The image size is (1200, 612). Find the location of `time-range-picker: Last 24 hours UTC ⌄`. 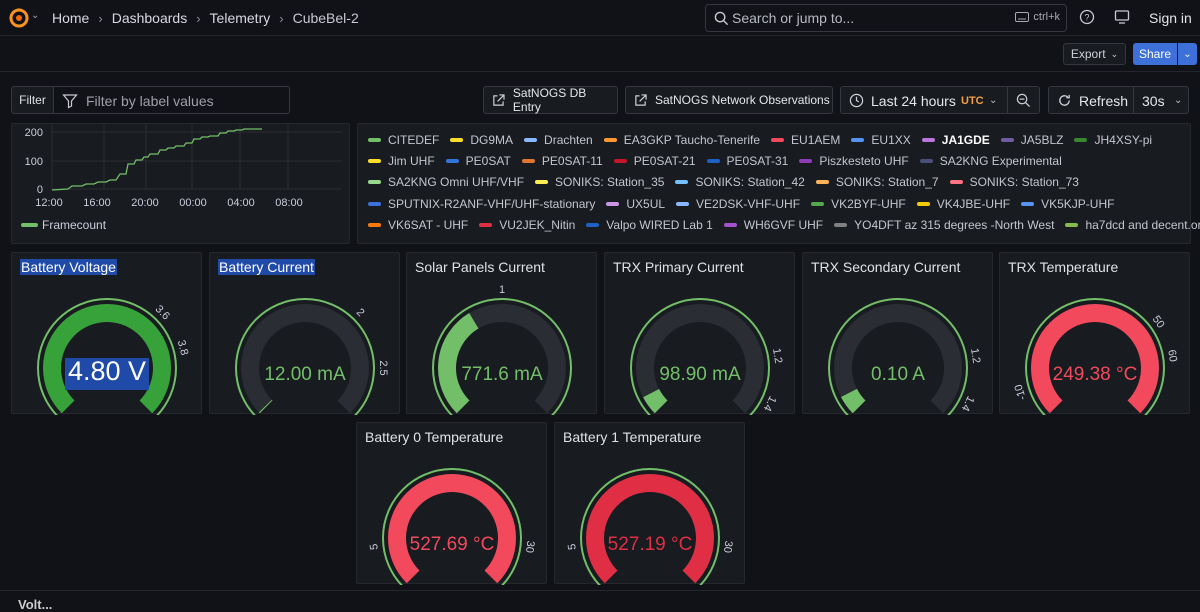

time-range-picker: Last 24 hours UTC ⌄ is located at coordinates (924, 100).